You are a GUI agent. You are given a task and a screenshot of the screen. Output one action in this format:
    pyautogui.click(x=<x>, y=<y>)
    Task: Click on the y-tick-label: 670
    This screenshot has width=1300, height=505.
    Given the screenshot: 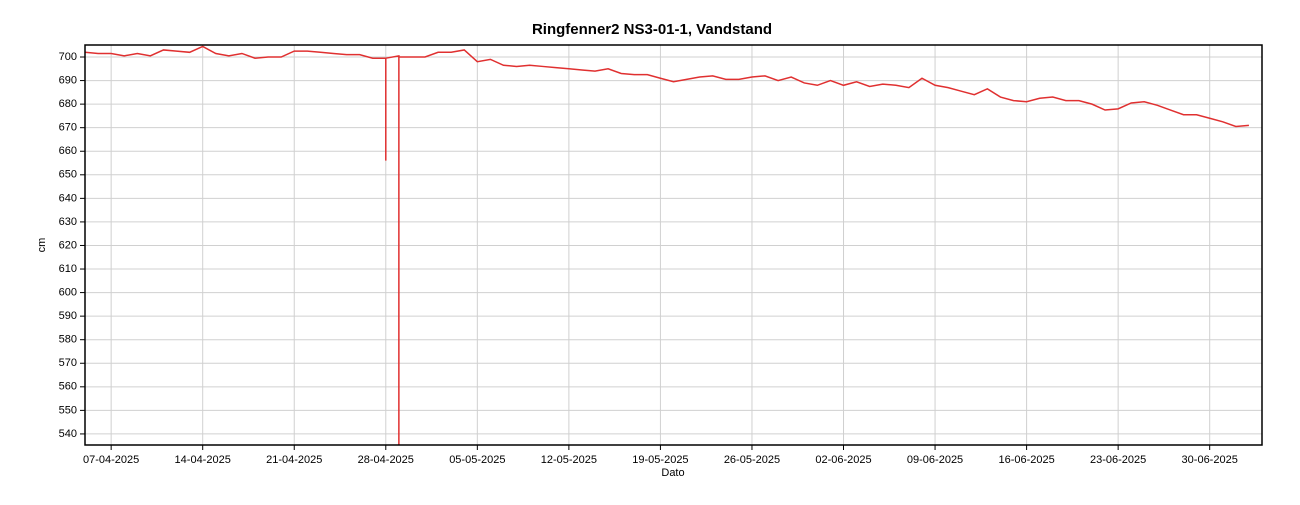 What is the action you would take?
    pyautogui.click(x=68, y=128)
    